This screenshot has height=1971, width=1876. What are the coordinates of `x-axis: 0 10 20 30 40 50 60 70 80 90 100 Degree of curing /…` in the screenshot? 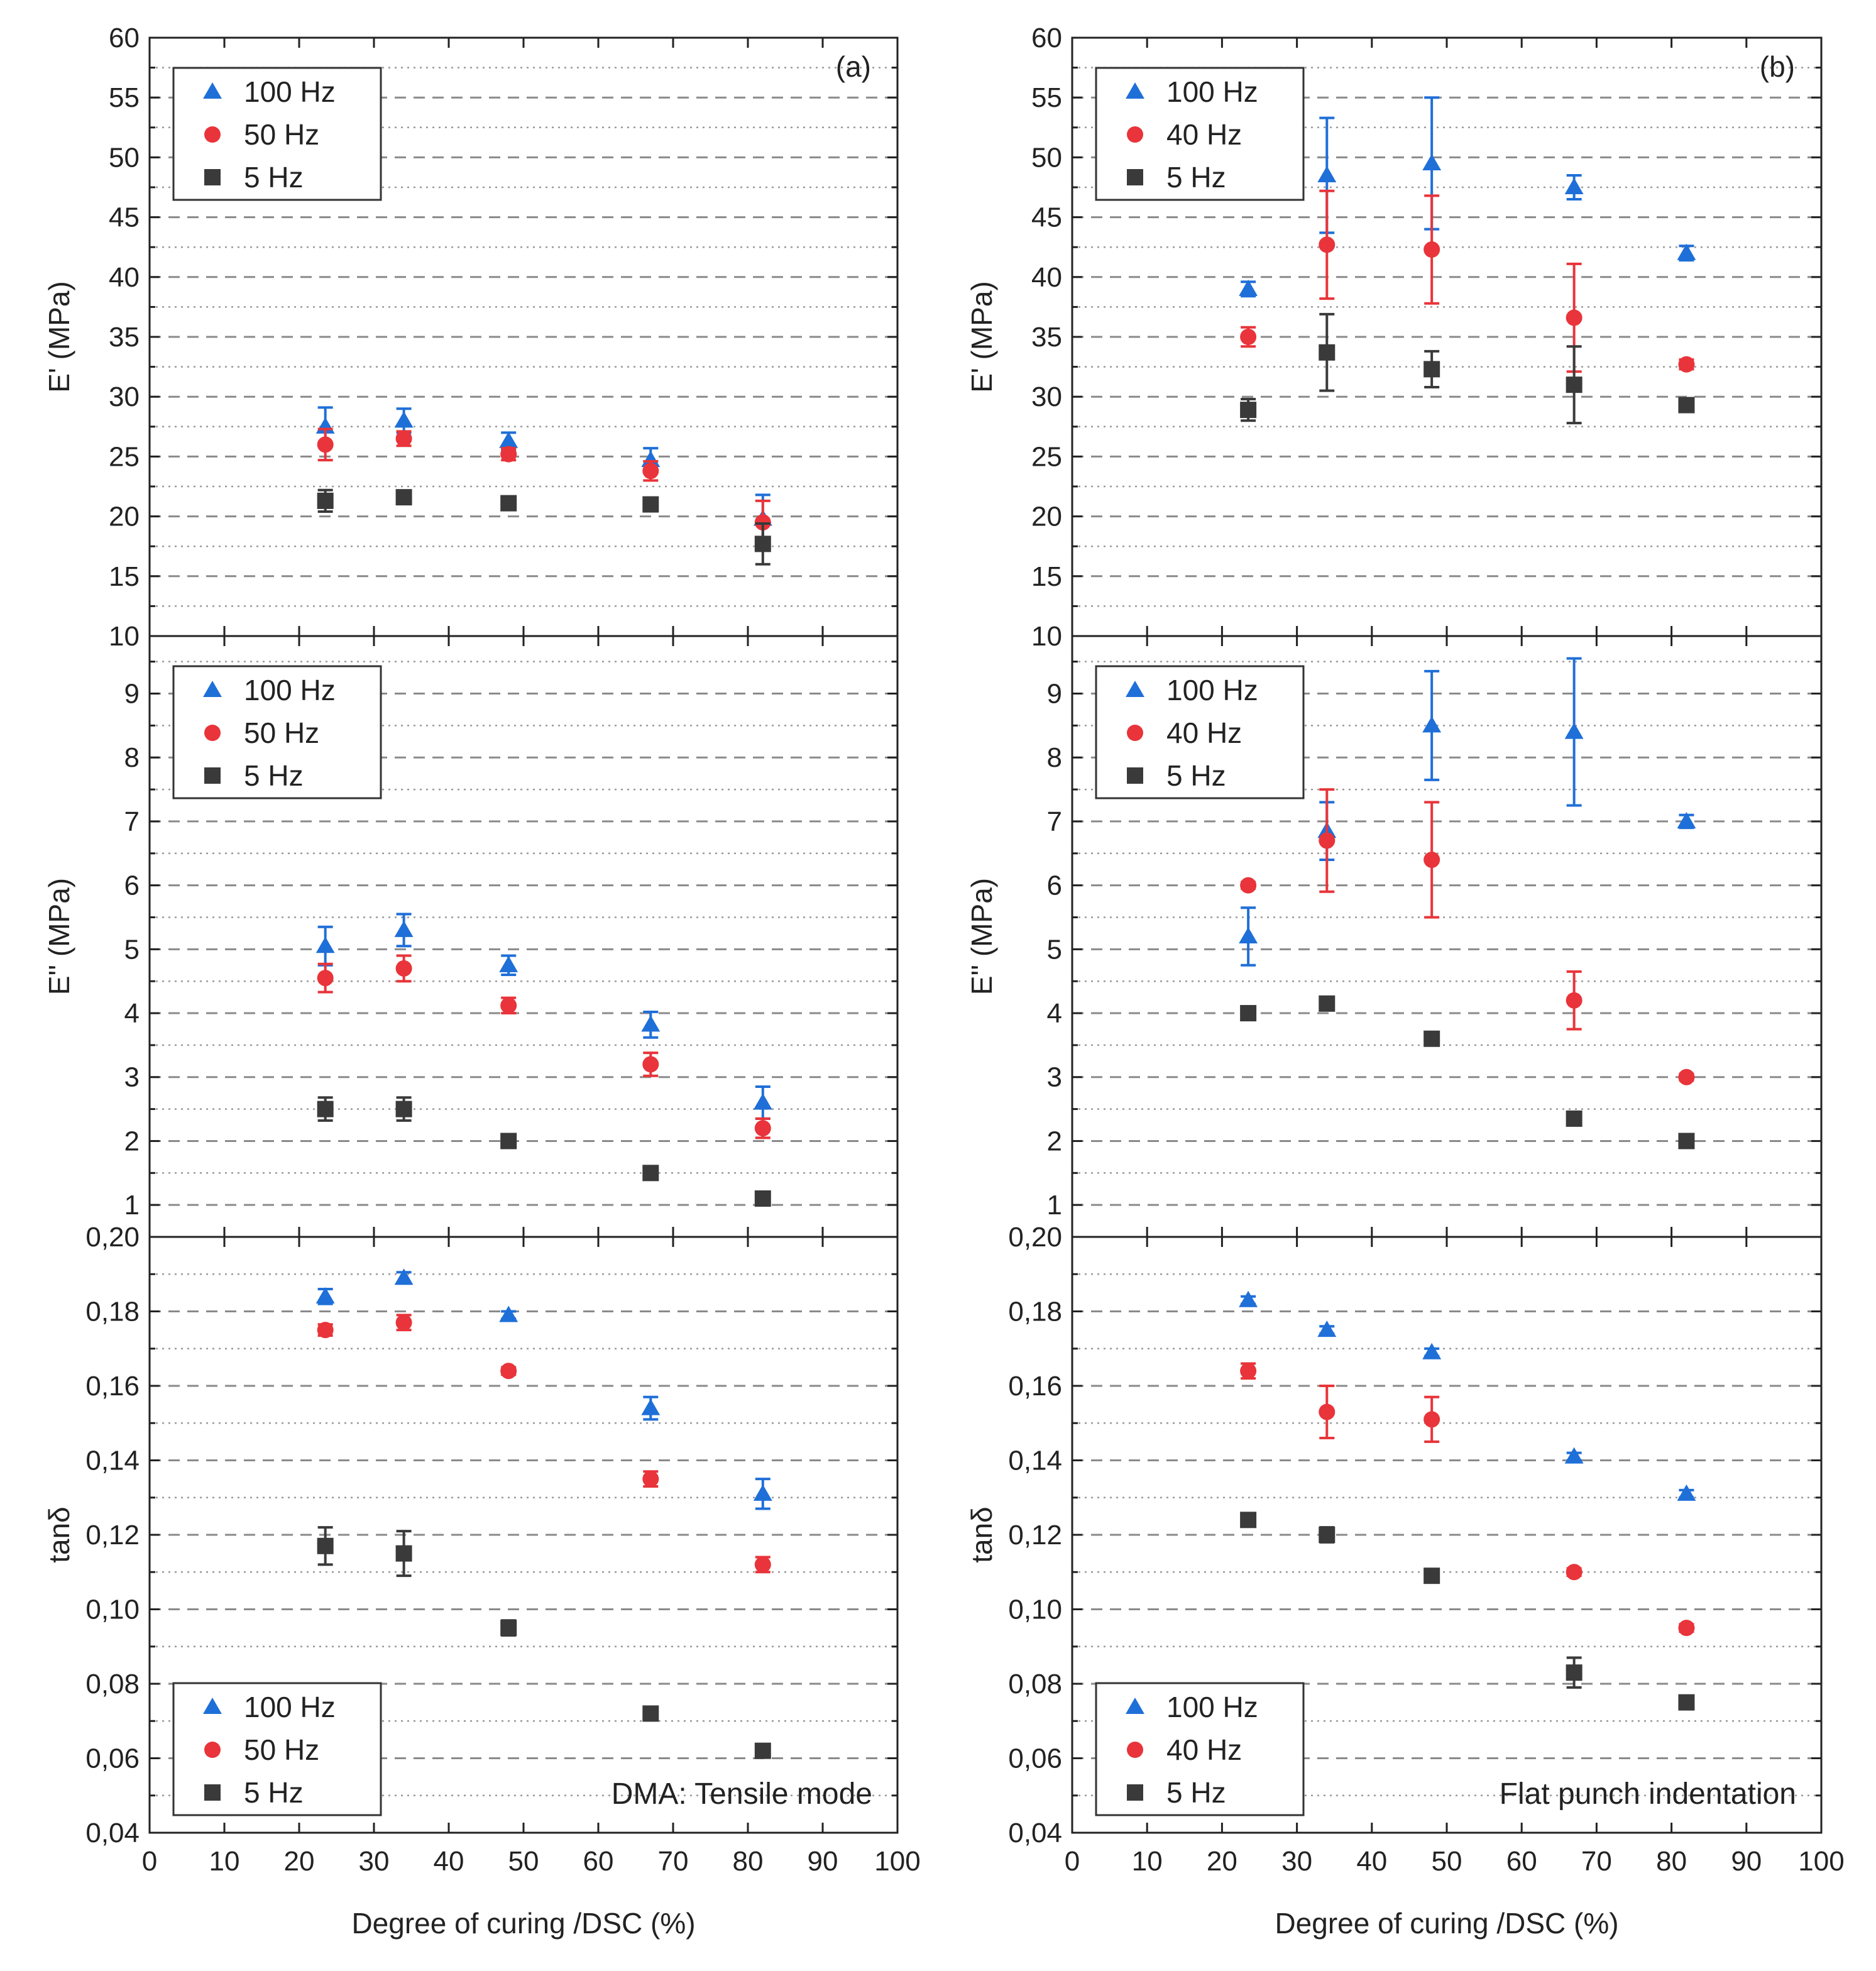 It's located at (531, 1893).